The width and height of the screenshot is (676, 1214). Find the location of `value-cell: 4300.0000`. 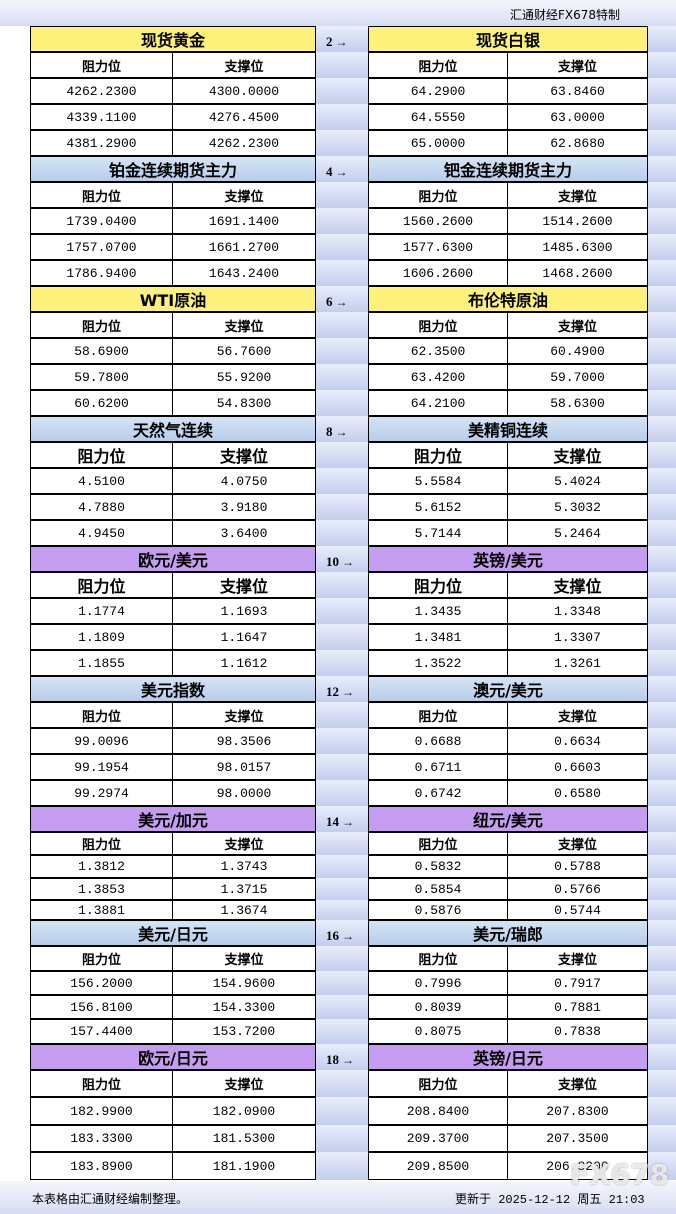

value-cell: 4300.0000 is located at coordinates (244, 91).